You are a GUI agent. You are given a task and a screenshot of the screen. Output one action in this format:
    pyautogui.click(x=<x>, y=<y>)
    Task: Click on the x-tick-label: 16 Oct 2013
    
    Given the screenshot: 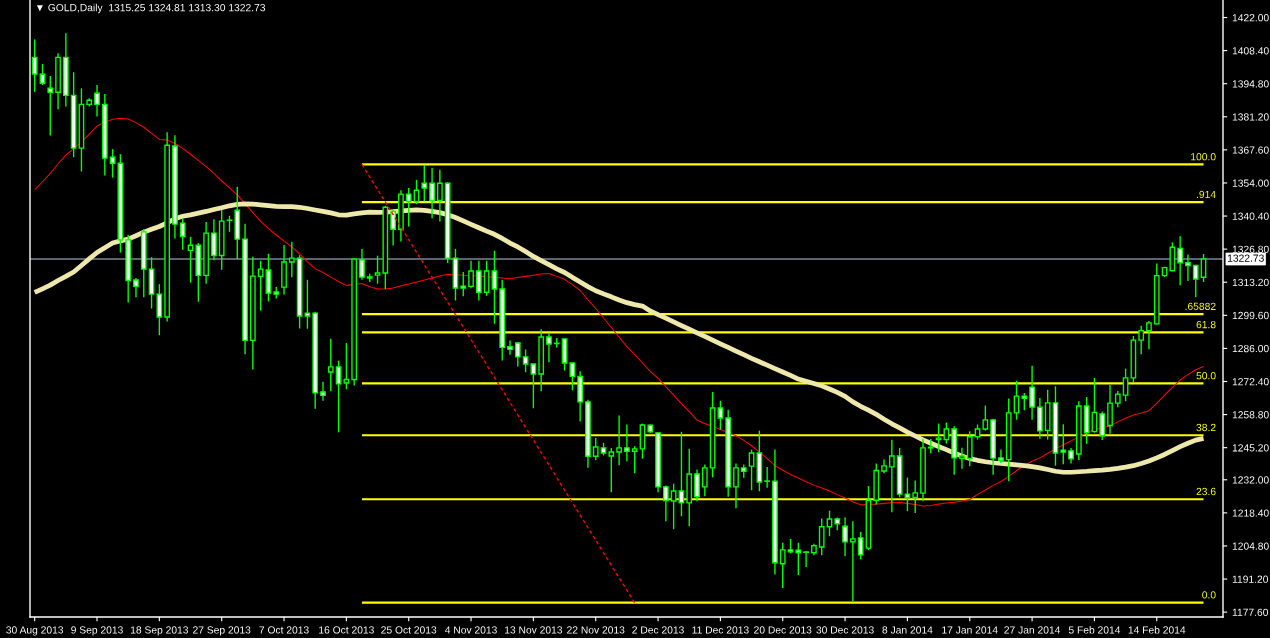 What is the action you would take?
    pyautogui.click(x=346, y=630)
    